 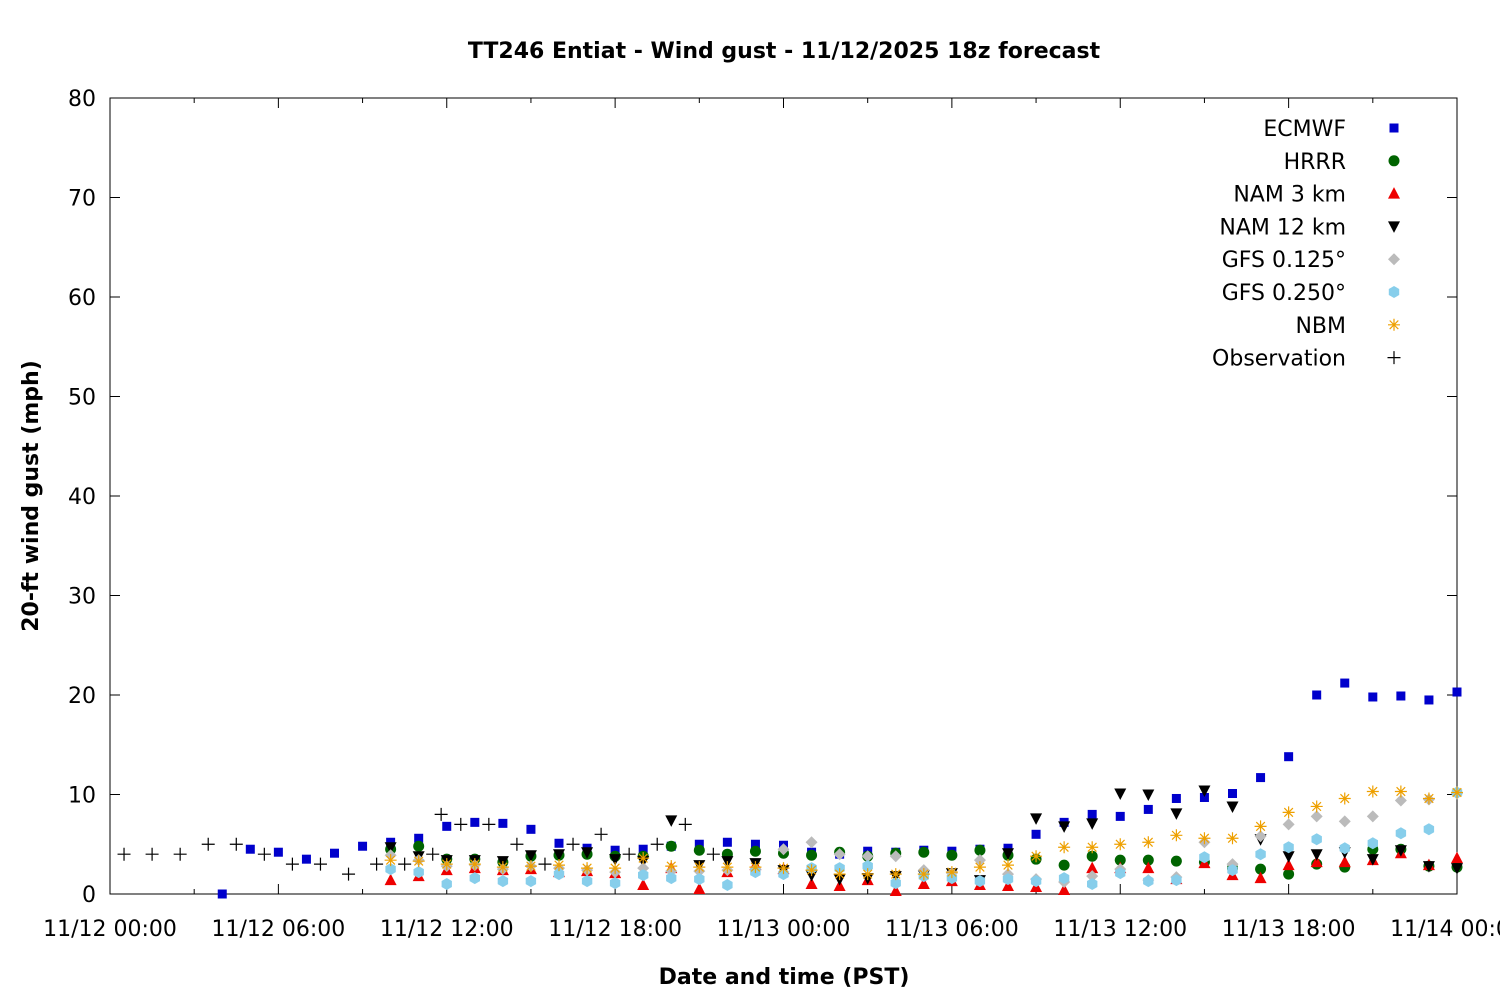 What do you see at coordinates (82, 298) in the screenshot?
I see `y-tick-label: 60` at bounding box center [82, 298].